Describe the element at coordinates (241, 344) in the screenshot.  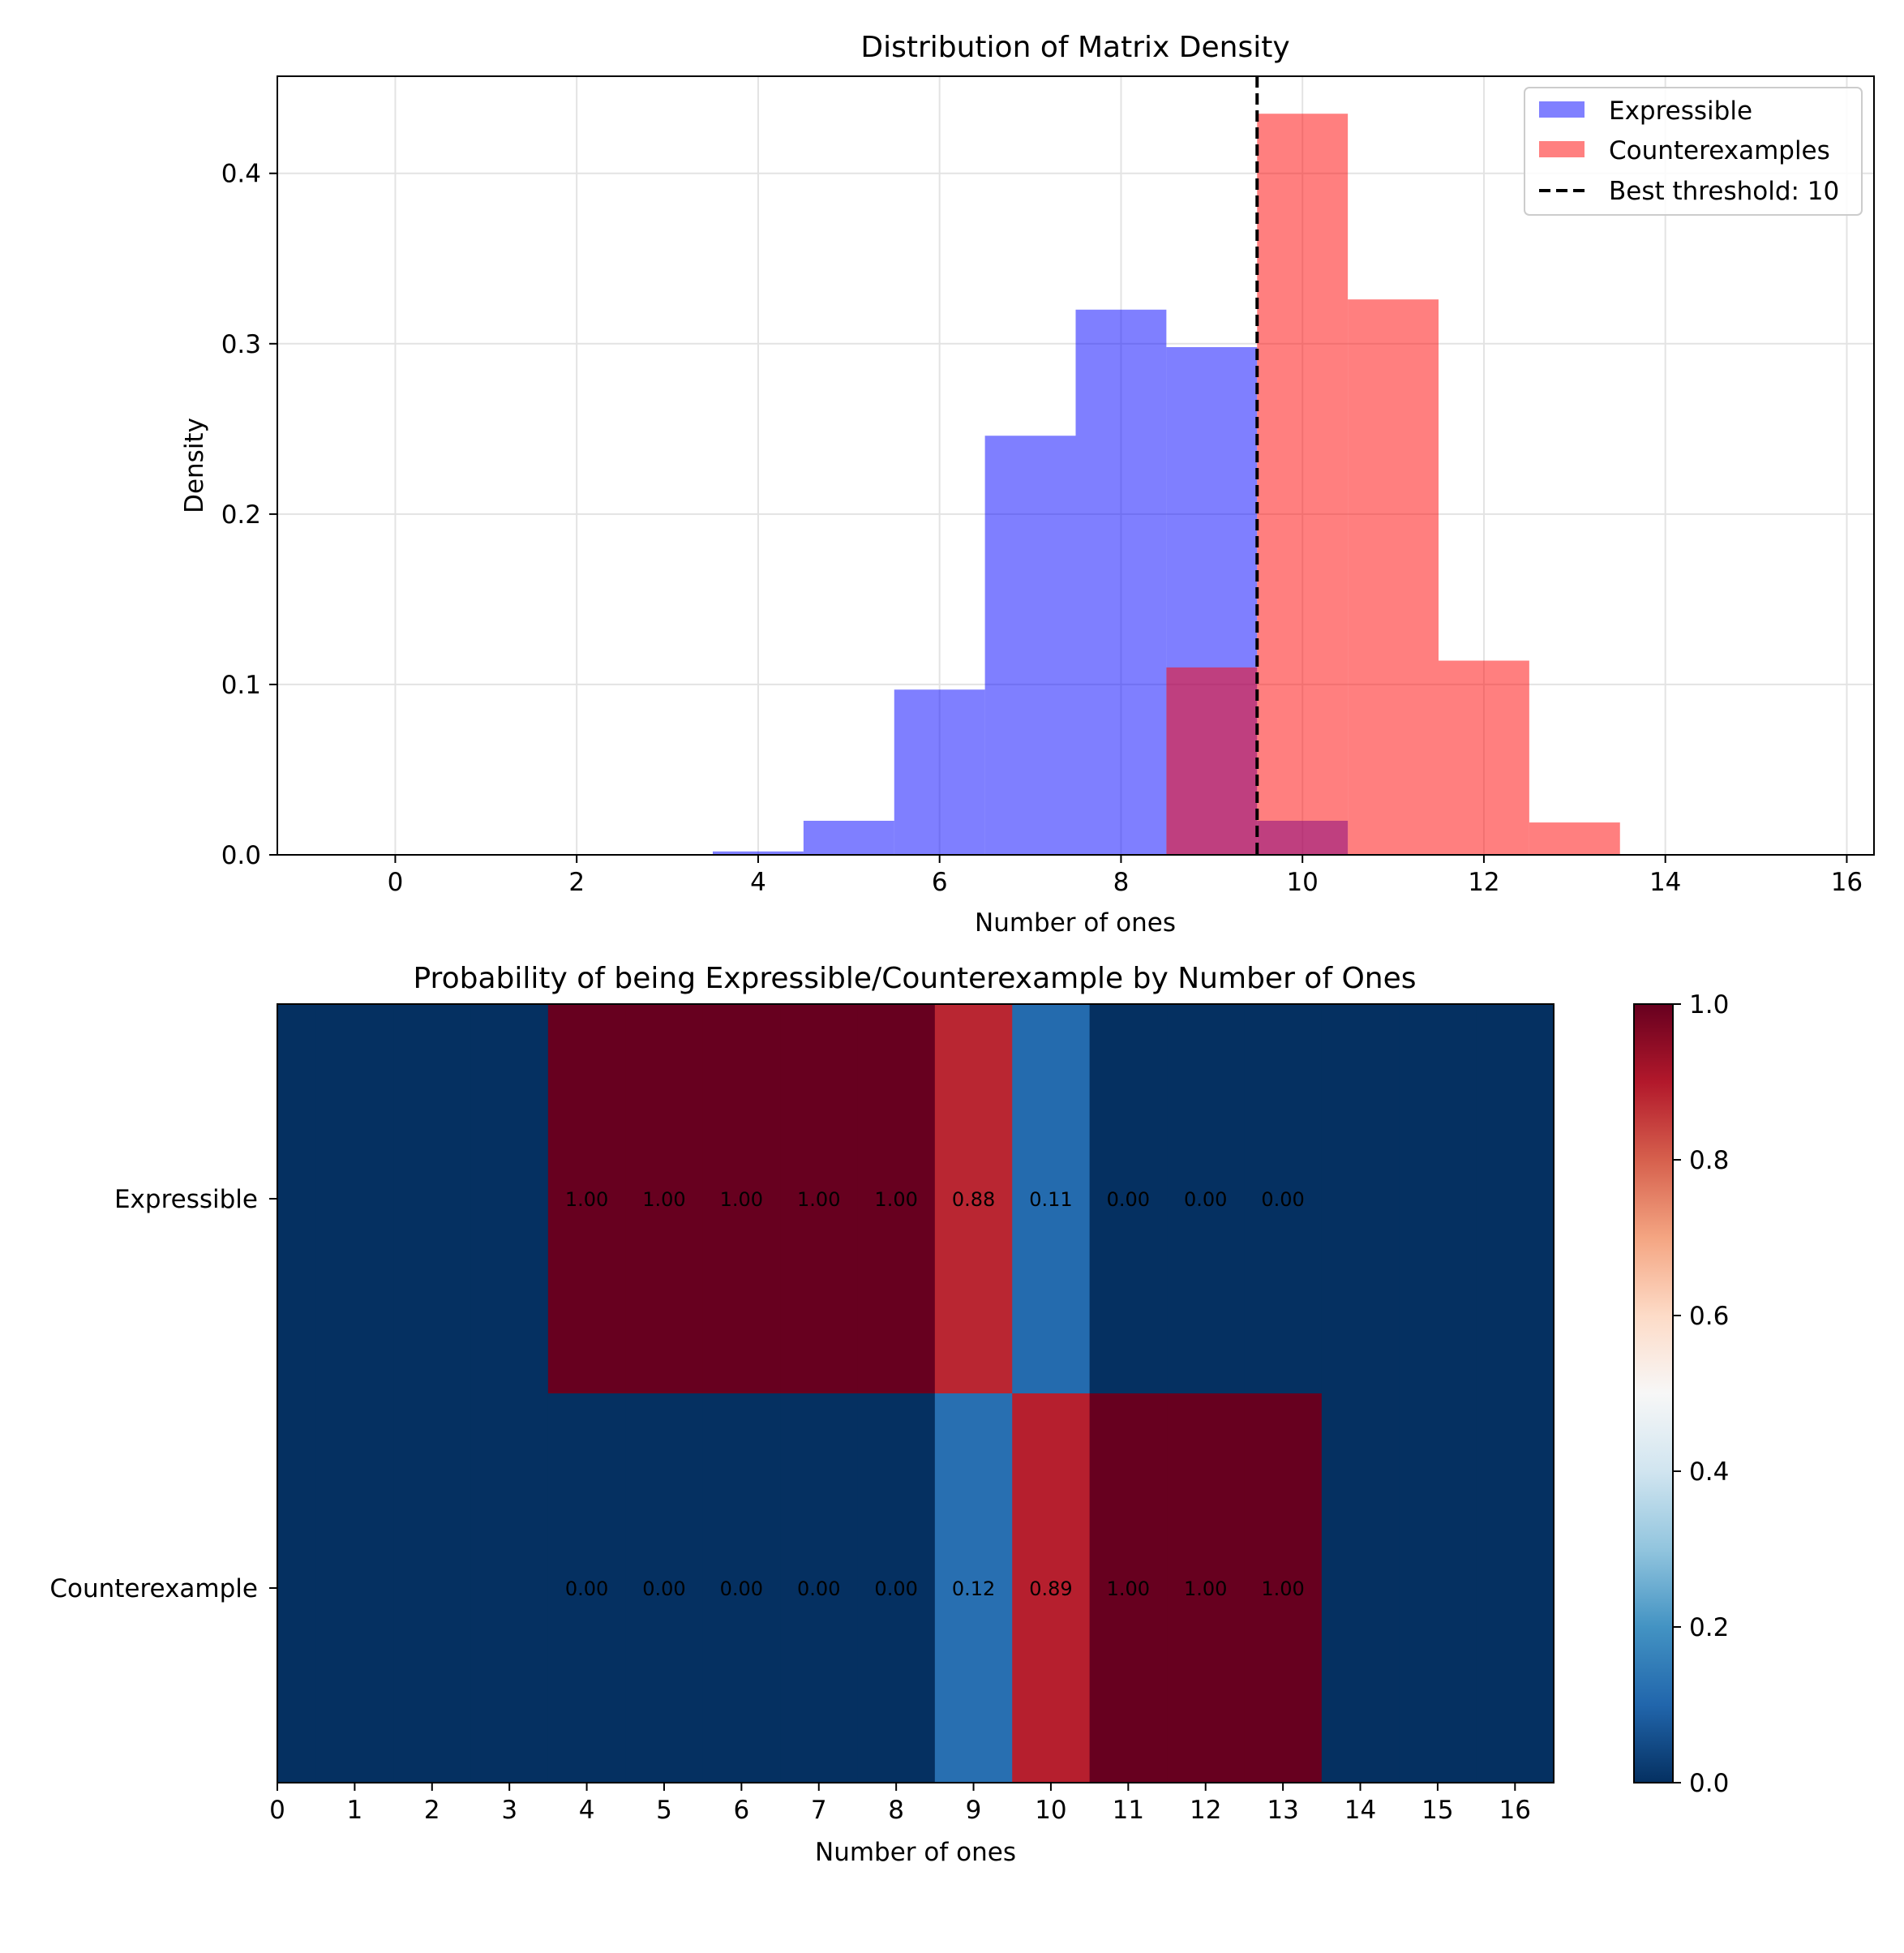
I see `y-tick-label: 0.3` at that location.